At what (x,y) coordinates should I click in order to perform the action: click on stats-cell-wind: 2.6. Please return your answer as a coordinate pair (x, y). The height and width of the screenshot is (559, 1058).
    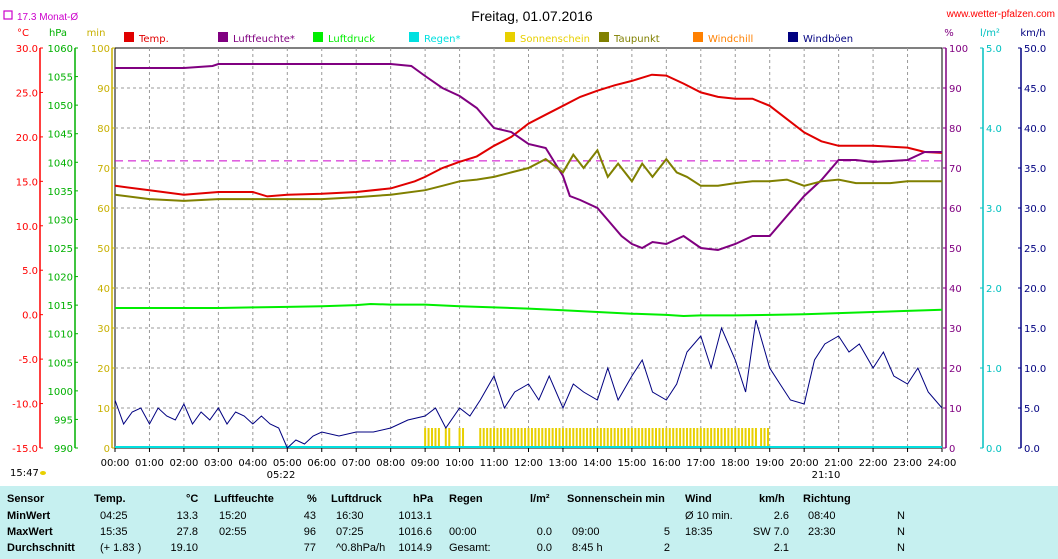
    Looking at the image, I should click on (781, 516).